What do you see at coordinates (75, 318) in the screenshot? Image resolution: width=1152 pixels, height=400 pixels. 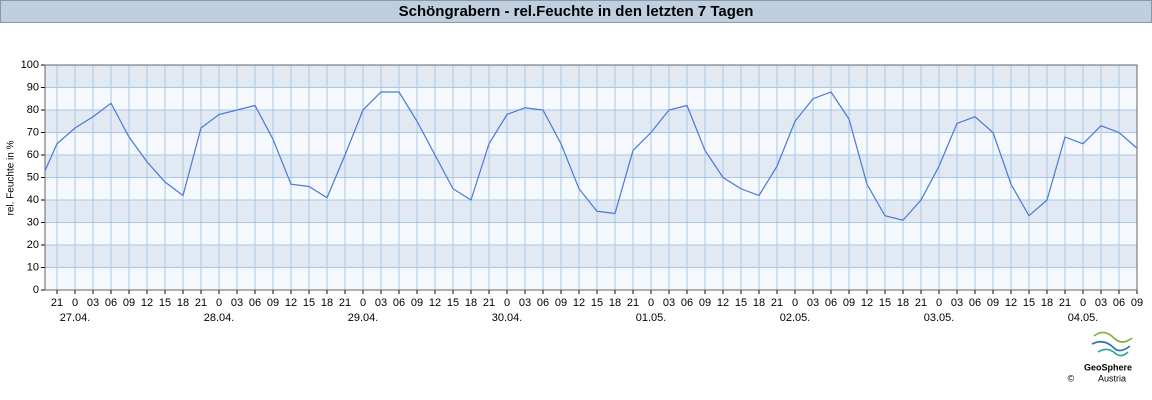 I see `date-label: 27.04.` at bounding box center [75, 318].